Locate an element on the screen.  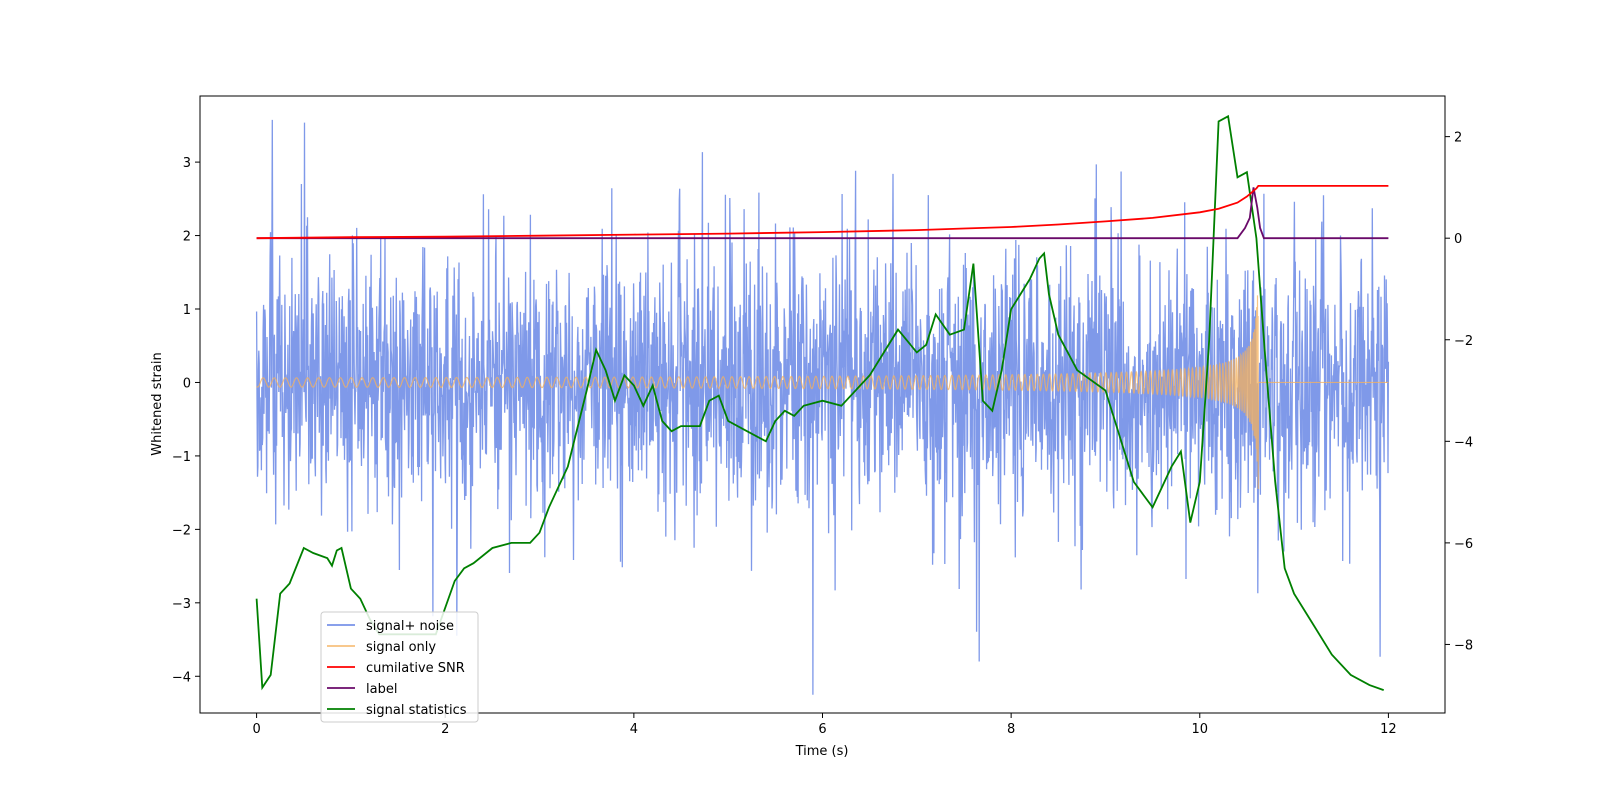
legend-item: cumilative SNR is located at coordinates (396, 668).